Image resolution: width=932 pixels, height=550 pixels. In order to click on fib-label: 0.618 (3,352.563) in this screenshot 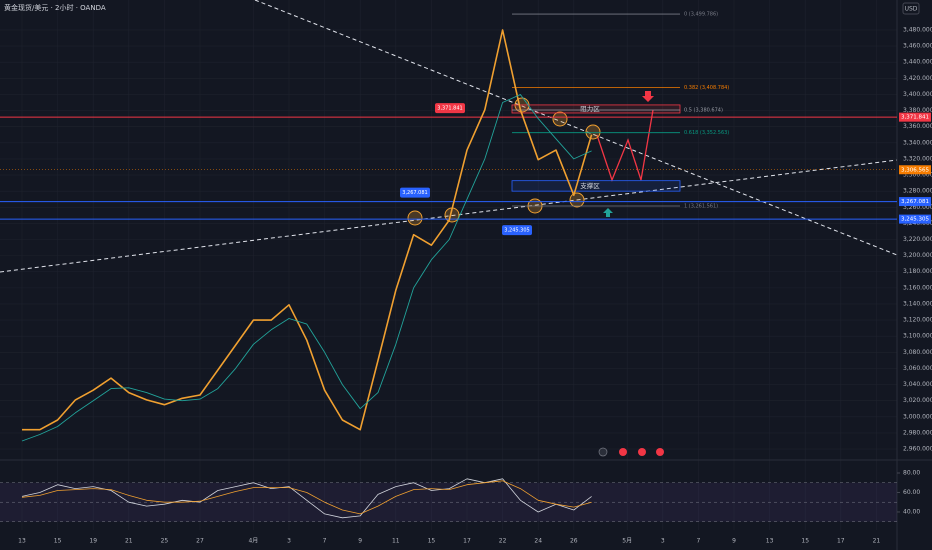, I will do `click(706, 133)`.